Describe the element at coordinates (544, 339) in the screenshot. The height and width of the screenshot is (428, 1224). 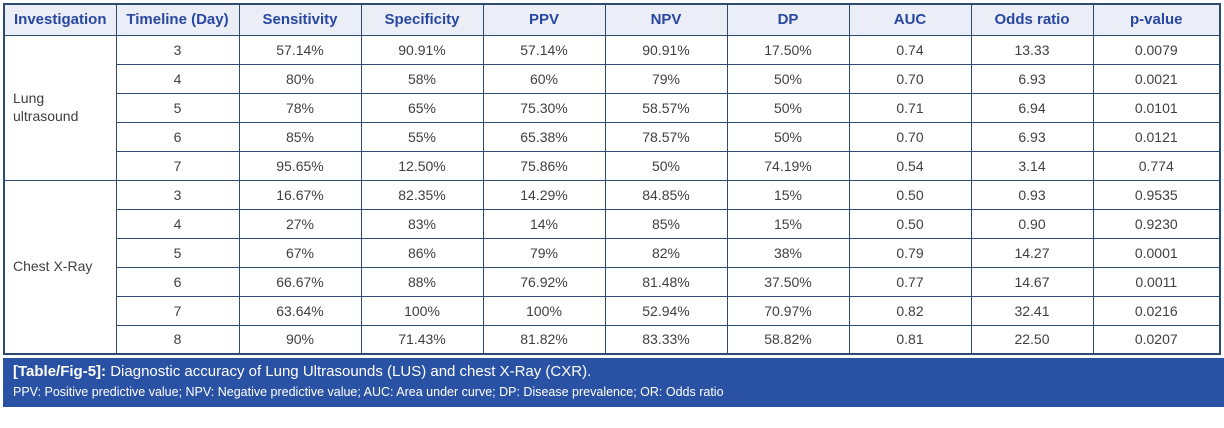
I see `data-cell: 81.82%` at that location.